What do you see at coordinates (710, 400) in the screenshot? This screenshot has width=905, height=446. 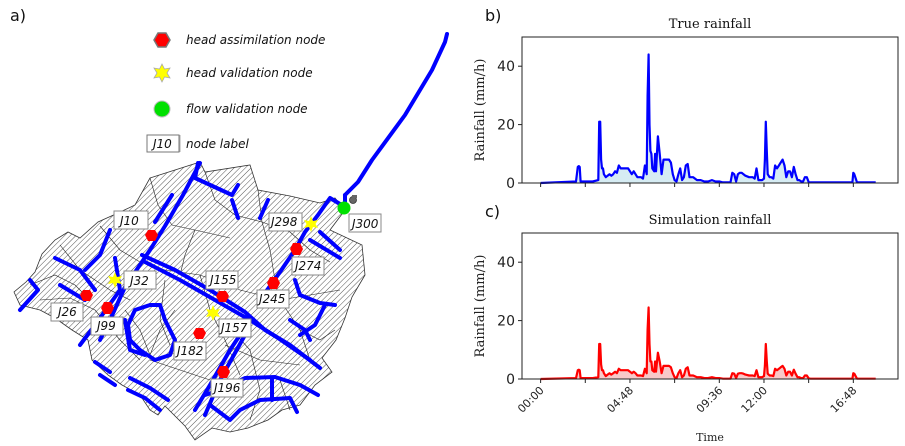 I see `x-tick-label: 09:36` at bounding box center [710, 400].